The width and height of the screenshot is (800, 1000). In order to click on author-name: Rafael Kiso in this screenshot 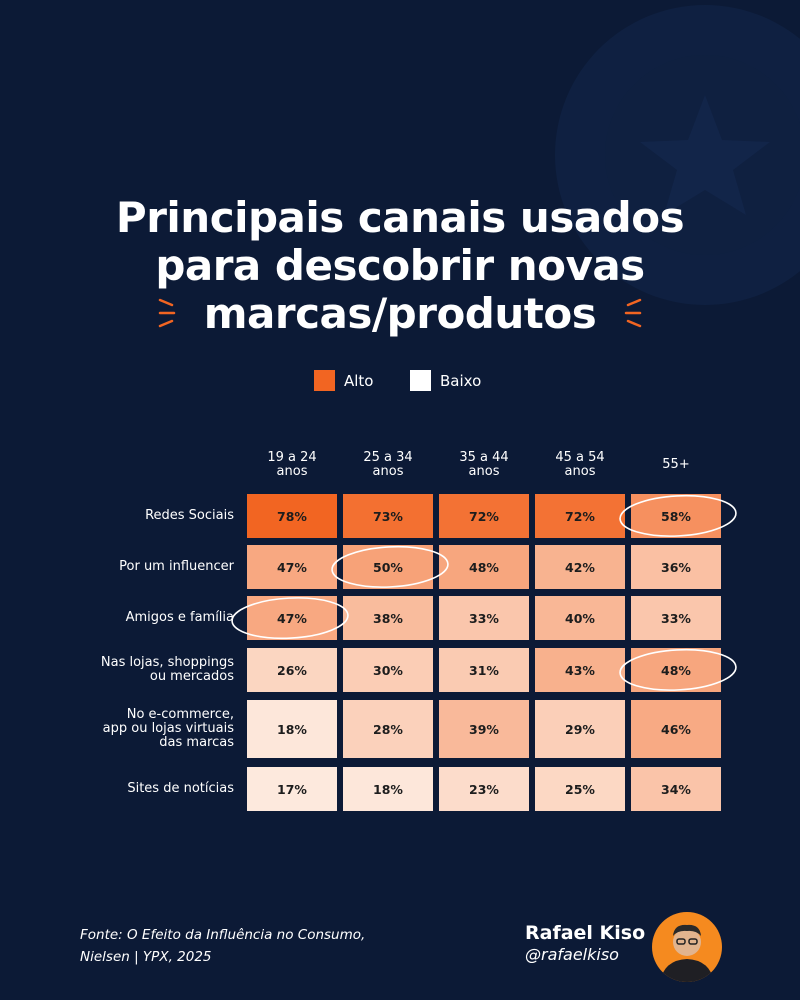, I will do `click(585, 933)`.